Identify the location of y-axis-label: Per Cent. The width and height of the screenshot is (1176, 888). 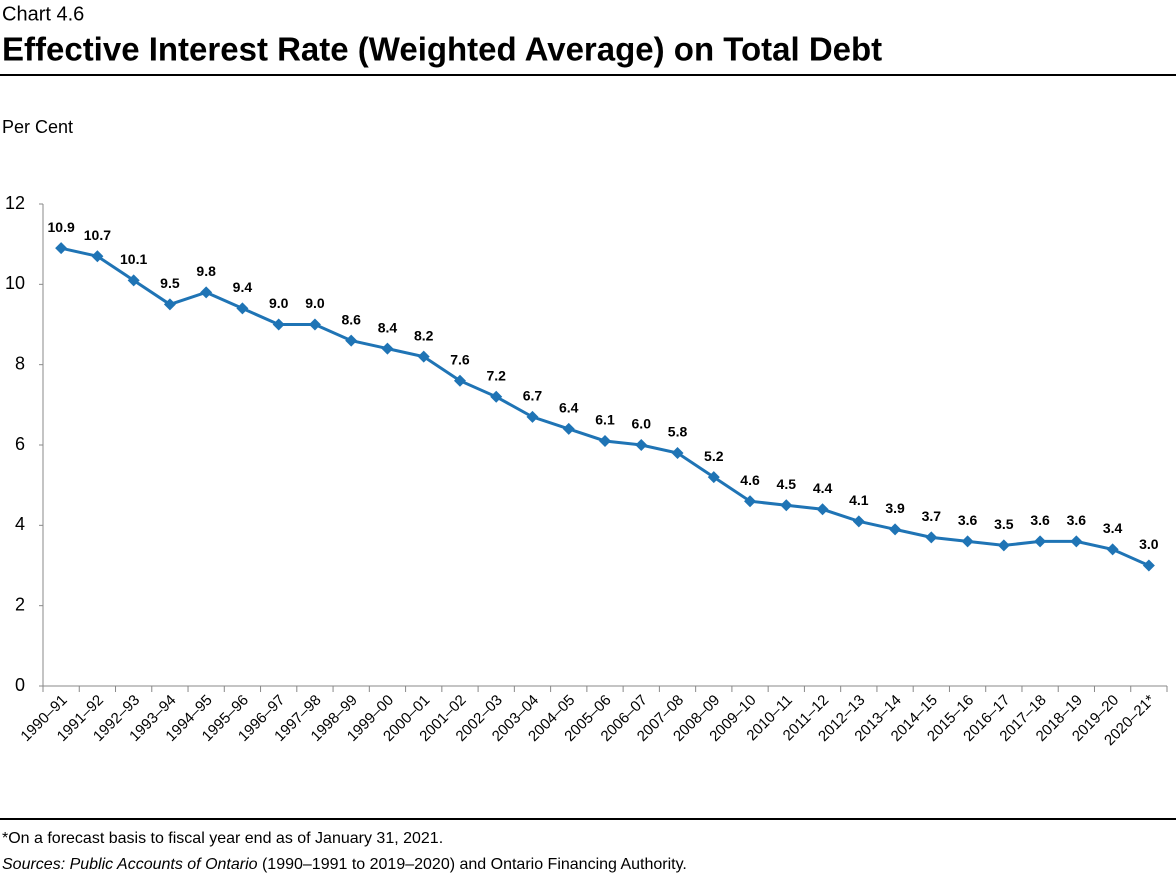
(37, 127).